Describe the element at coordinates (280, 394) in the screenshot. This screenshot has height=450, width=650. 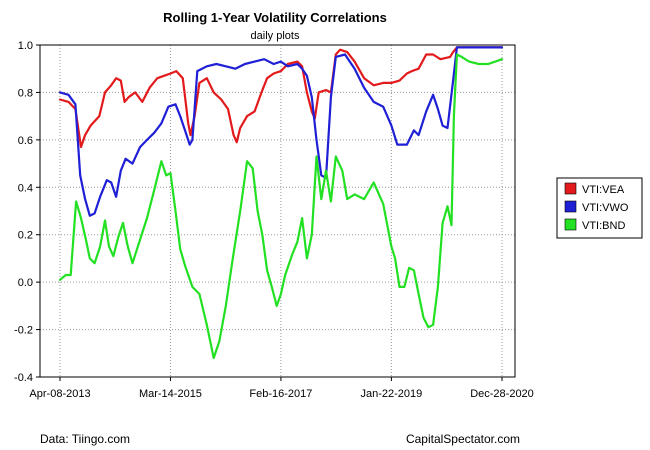
I see `x-tick-label: Feb-16-2017` at that location.